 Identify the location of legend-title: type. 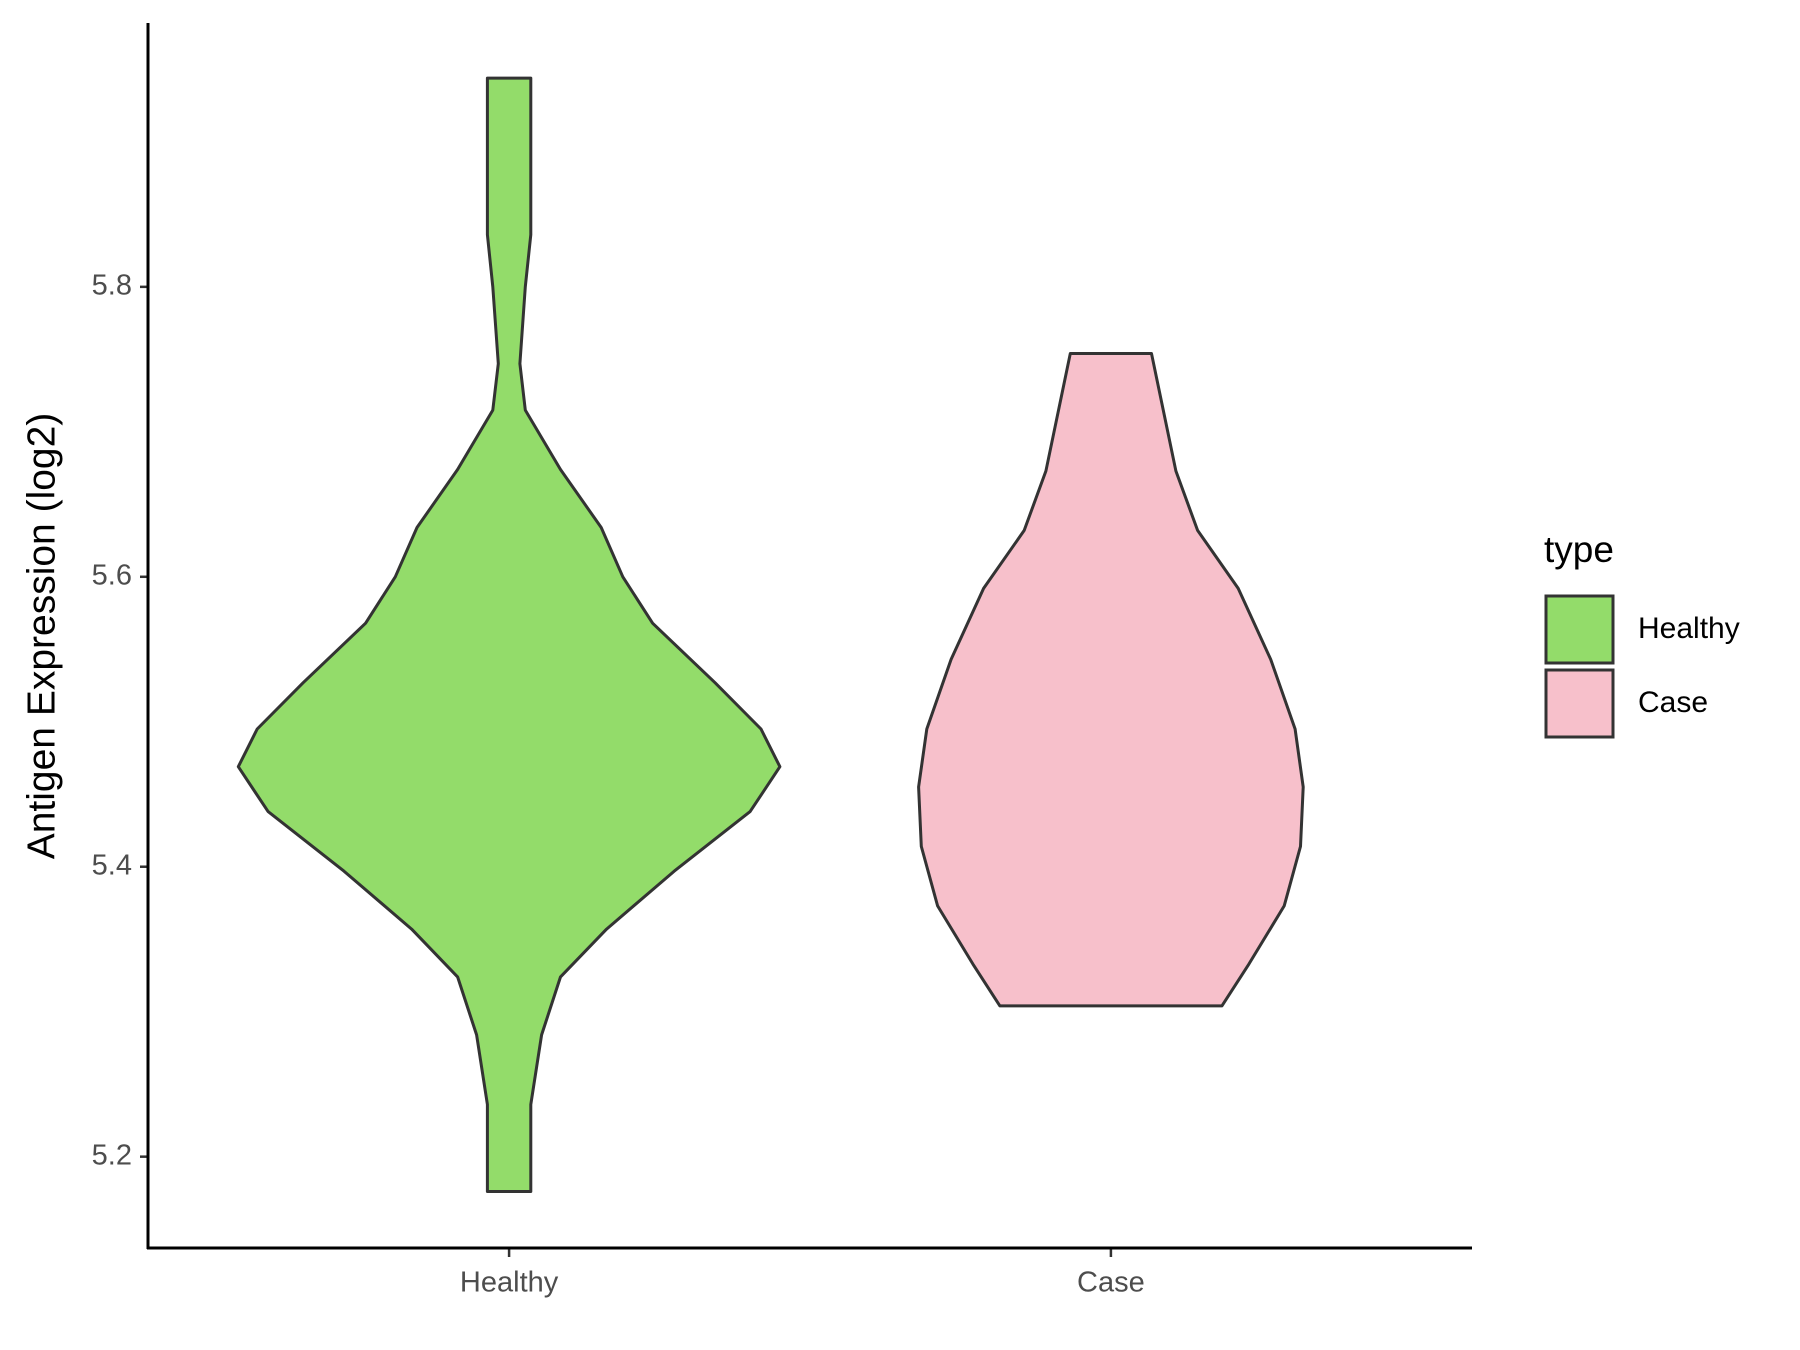
(1579, 549).